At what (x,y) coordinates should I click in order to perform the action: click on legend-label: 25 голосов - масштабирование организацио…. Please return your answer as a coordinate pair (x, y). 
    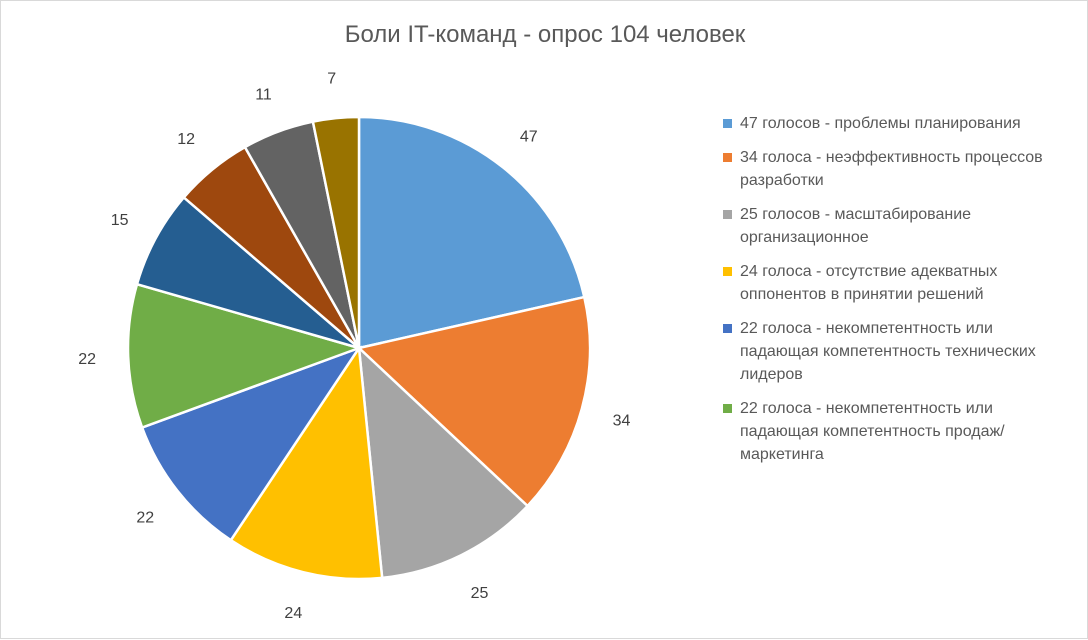
    Looking at the image, I should click on (856, 226).